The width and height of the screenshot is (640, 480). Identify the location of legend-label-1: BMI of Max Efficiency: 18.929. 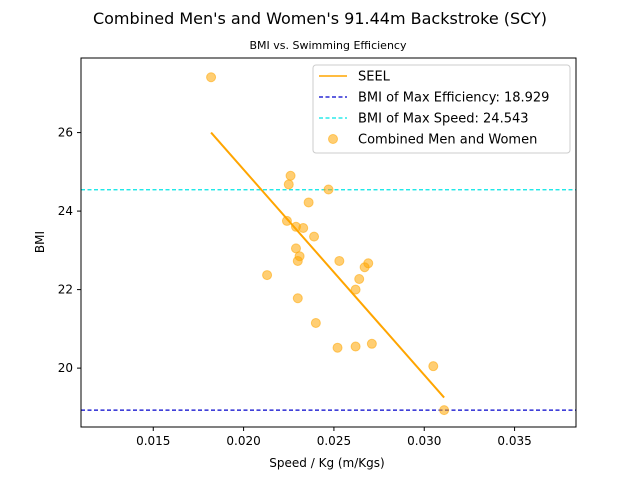
(453, 98).